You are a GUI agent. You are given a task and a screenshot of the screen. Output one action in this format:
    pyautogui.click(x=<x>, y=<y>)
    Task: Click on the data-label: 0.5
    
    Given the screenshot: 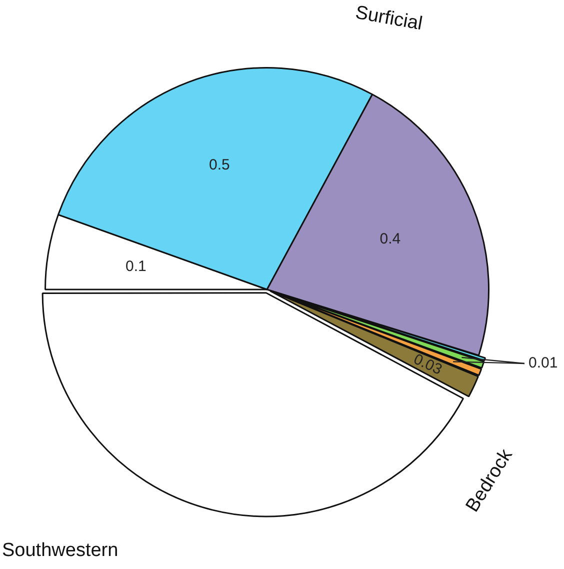 What is the action you would take?
    pyautogui.click(x=219, y=165)
    